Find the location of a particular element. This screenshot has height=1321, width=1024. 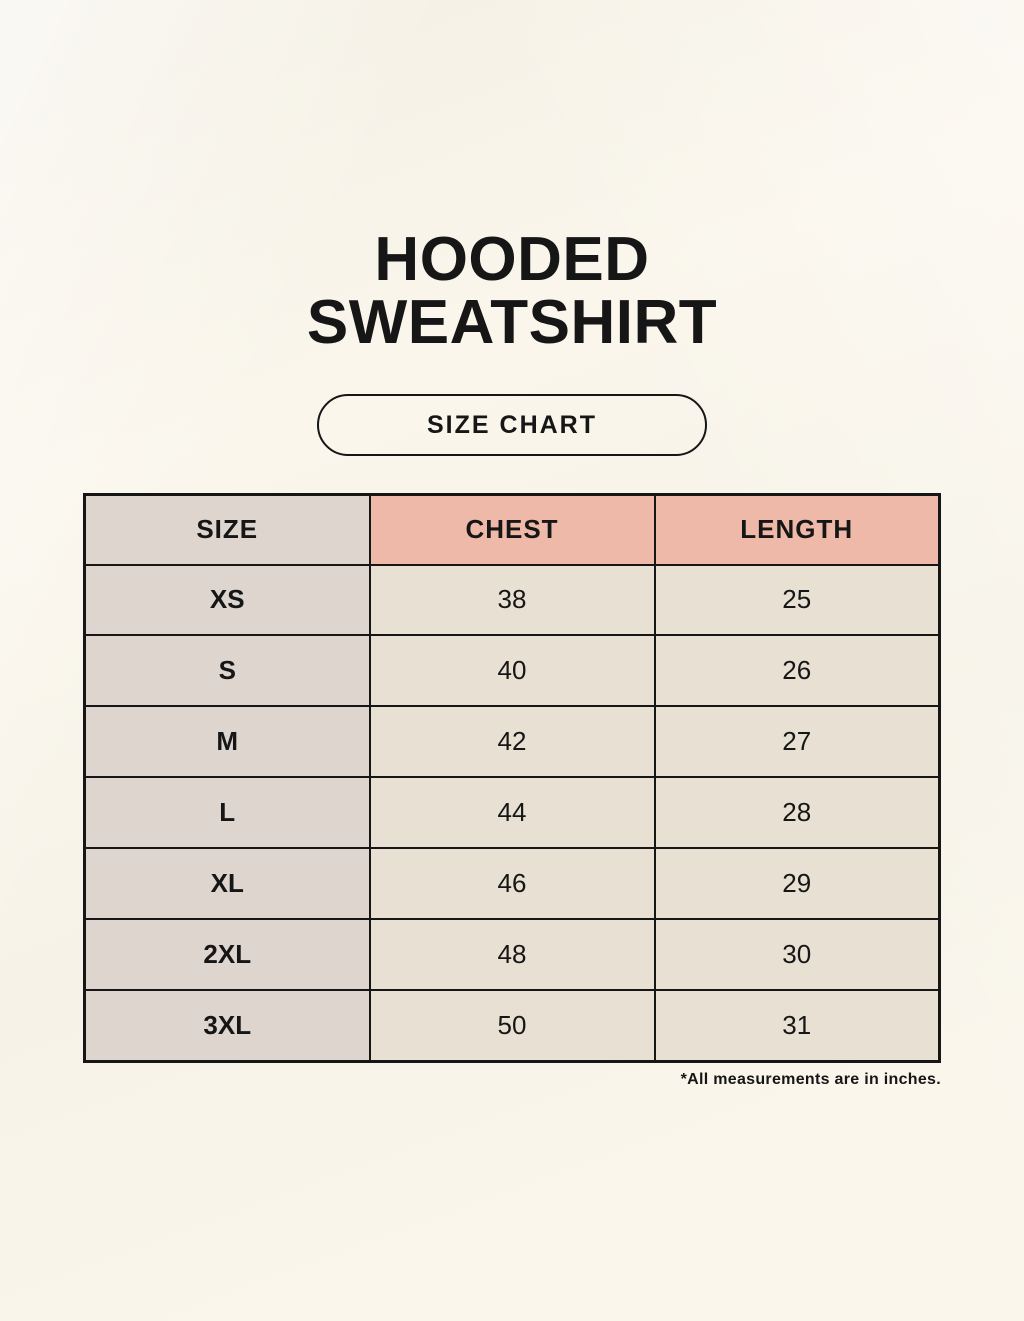

chest-cell: 50 is located at coordinates (512, 1025).